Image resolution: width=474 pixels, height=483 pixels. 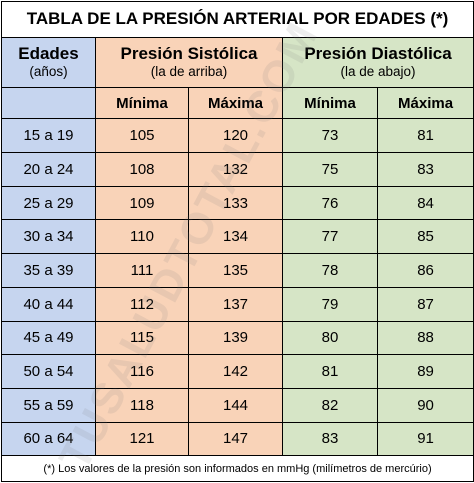 What do you see at coordinates (425, 270) in the screenshot?
I see `diastolic-max-cell: 86` at bounding box center [425, 270].